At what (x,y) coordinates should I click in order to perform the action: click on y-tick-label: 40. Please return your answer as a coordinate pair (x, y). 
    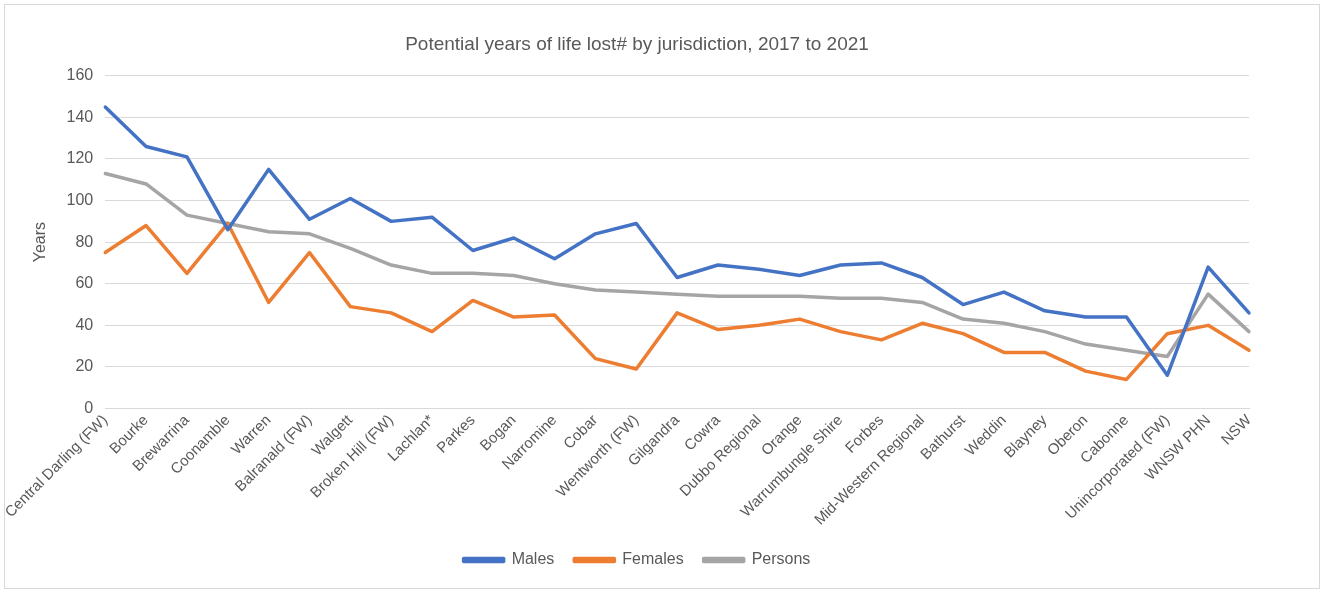
    Looking at the image, I should click on (84, 324).